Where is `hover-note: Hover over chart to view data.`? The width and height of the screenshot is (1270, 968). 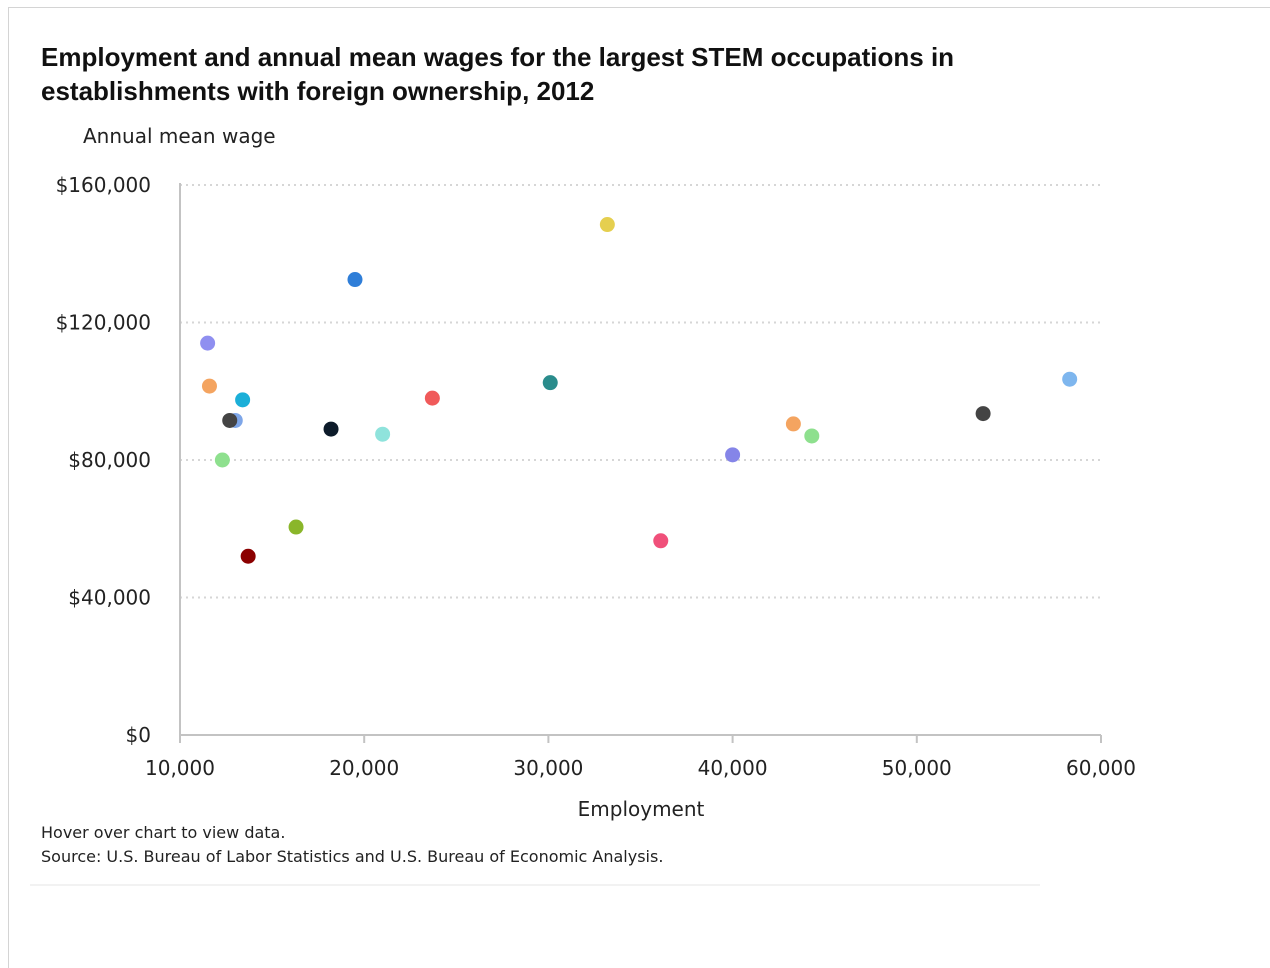
hover-note: Hover over chart to view data. is located at coordinates (163, 832).